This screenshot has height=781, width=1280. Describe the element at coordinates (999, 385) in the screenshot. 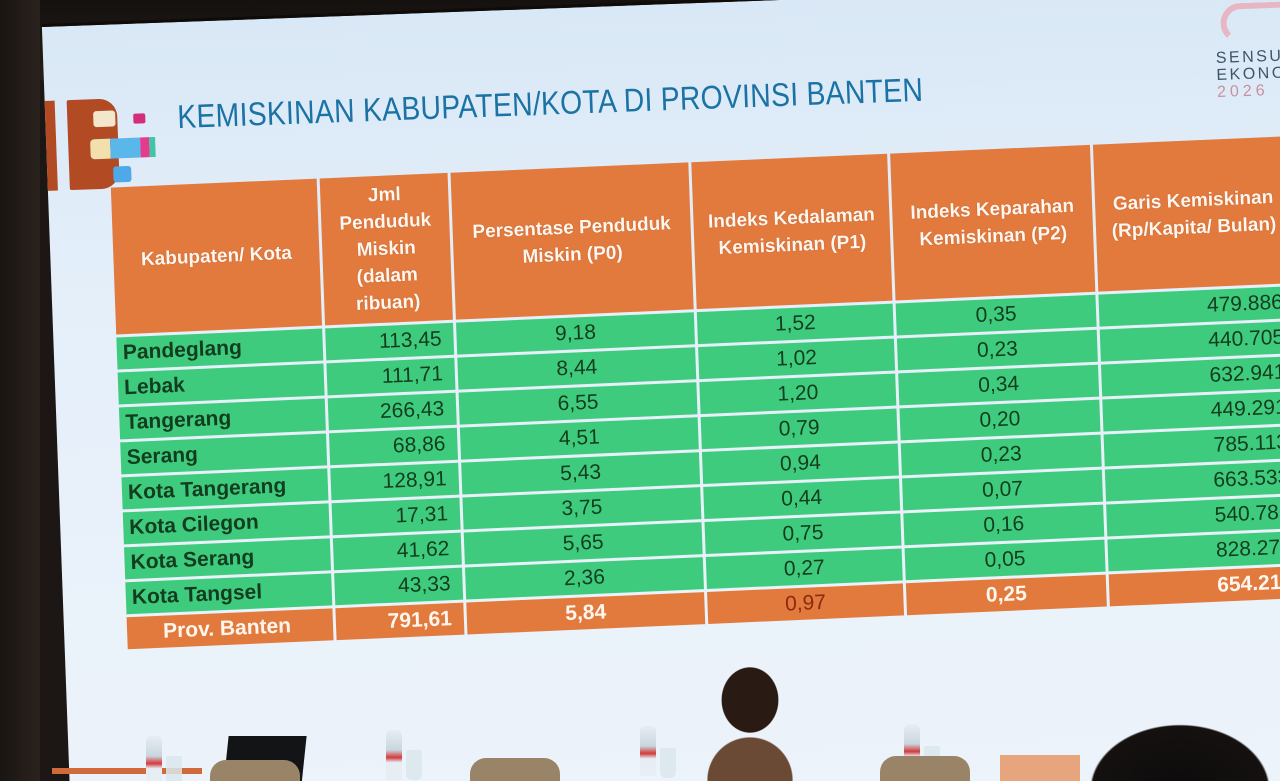

I see `cell-p2: 0,34` at that location.